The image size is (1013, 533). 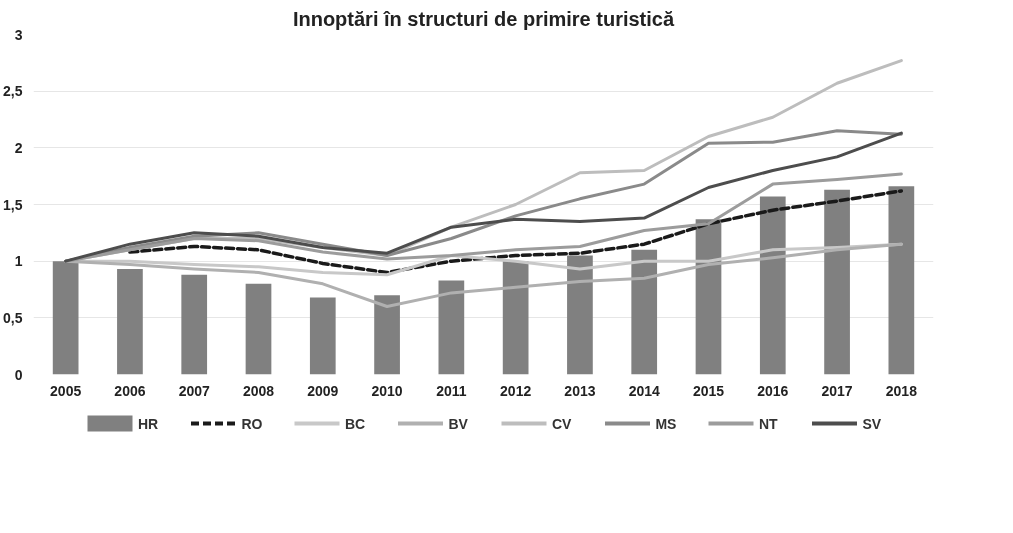 I want to click on x-tick-label: 2005, so click(x=66, y=390).